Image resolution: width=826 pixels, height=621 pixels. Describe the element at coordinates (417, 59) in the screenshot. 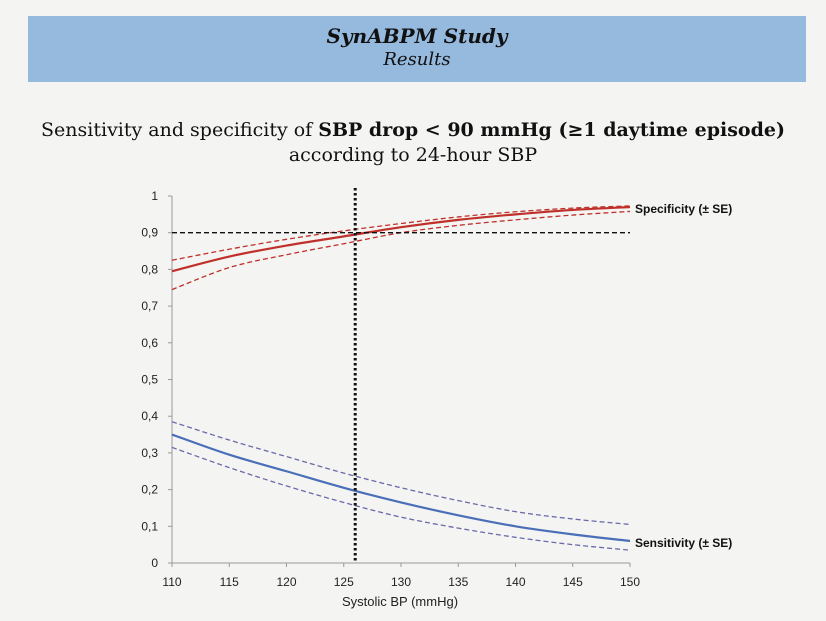

I see `banner-subtitle: Results` at that location.